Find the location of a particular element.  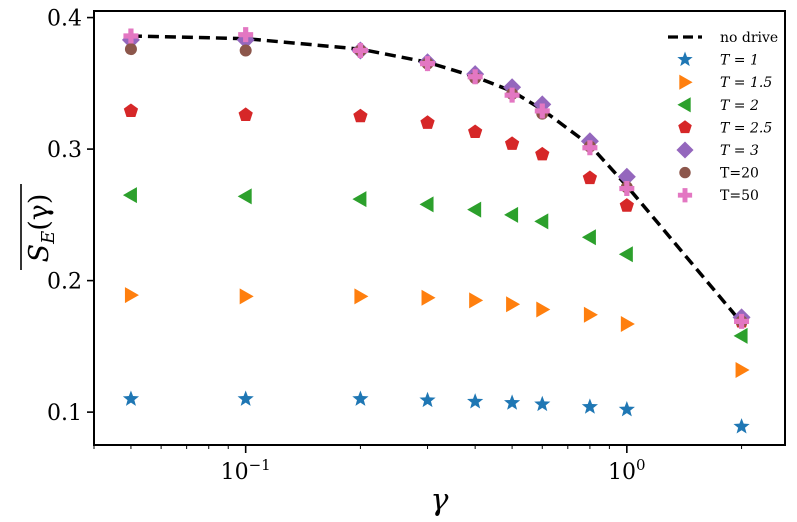

legend-entry-1: T = 1 is located at coordinates (718, 60).